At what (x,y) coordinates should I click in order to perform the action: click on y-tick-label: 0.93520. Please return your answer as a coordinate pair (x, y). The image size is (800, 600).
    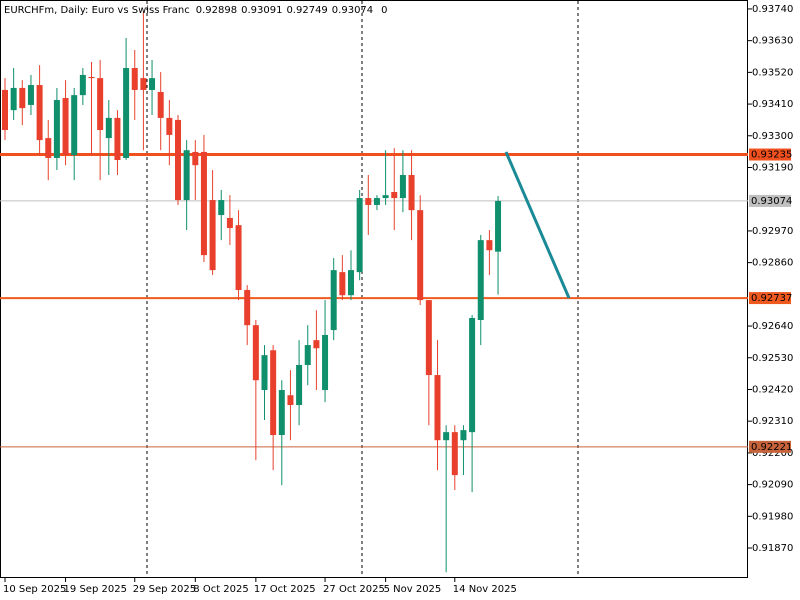
    Looking at the image, I should click on (772, 72).